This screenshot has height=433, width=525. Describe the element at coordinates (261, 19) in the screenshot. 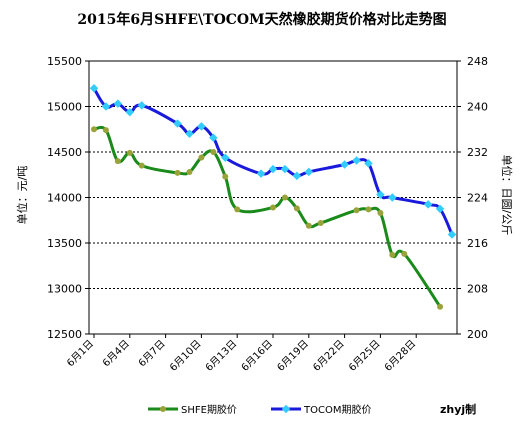

I see `chart-title: 2015年6月SHFE\TOCOM天然橡胶期货价格对比走势图` at that location.